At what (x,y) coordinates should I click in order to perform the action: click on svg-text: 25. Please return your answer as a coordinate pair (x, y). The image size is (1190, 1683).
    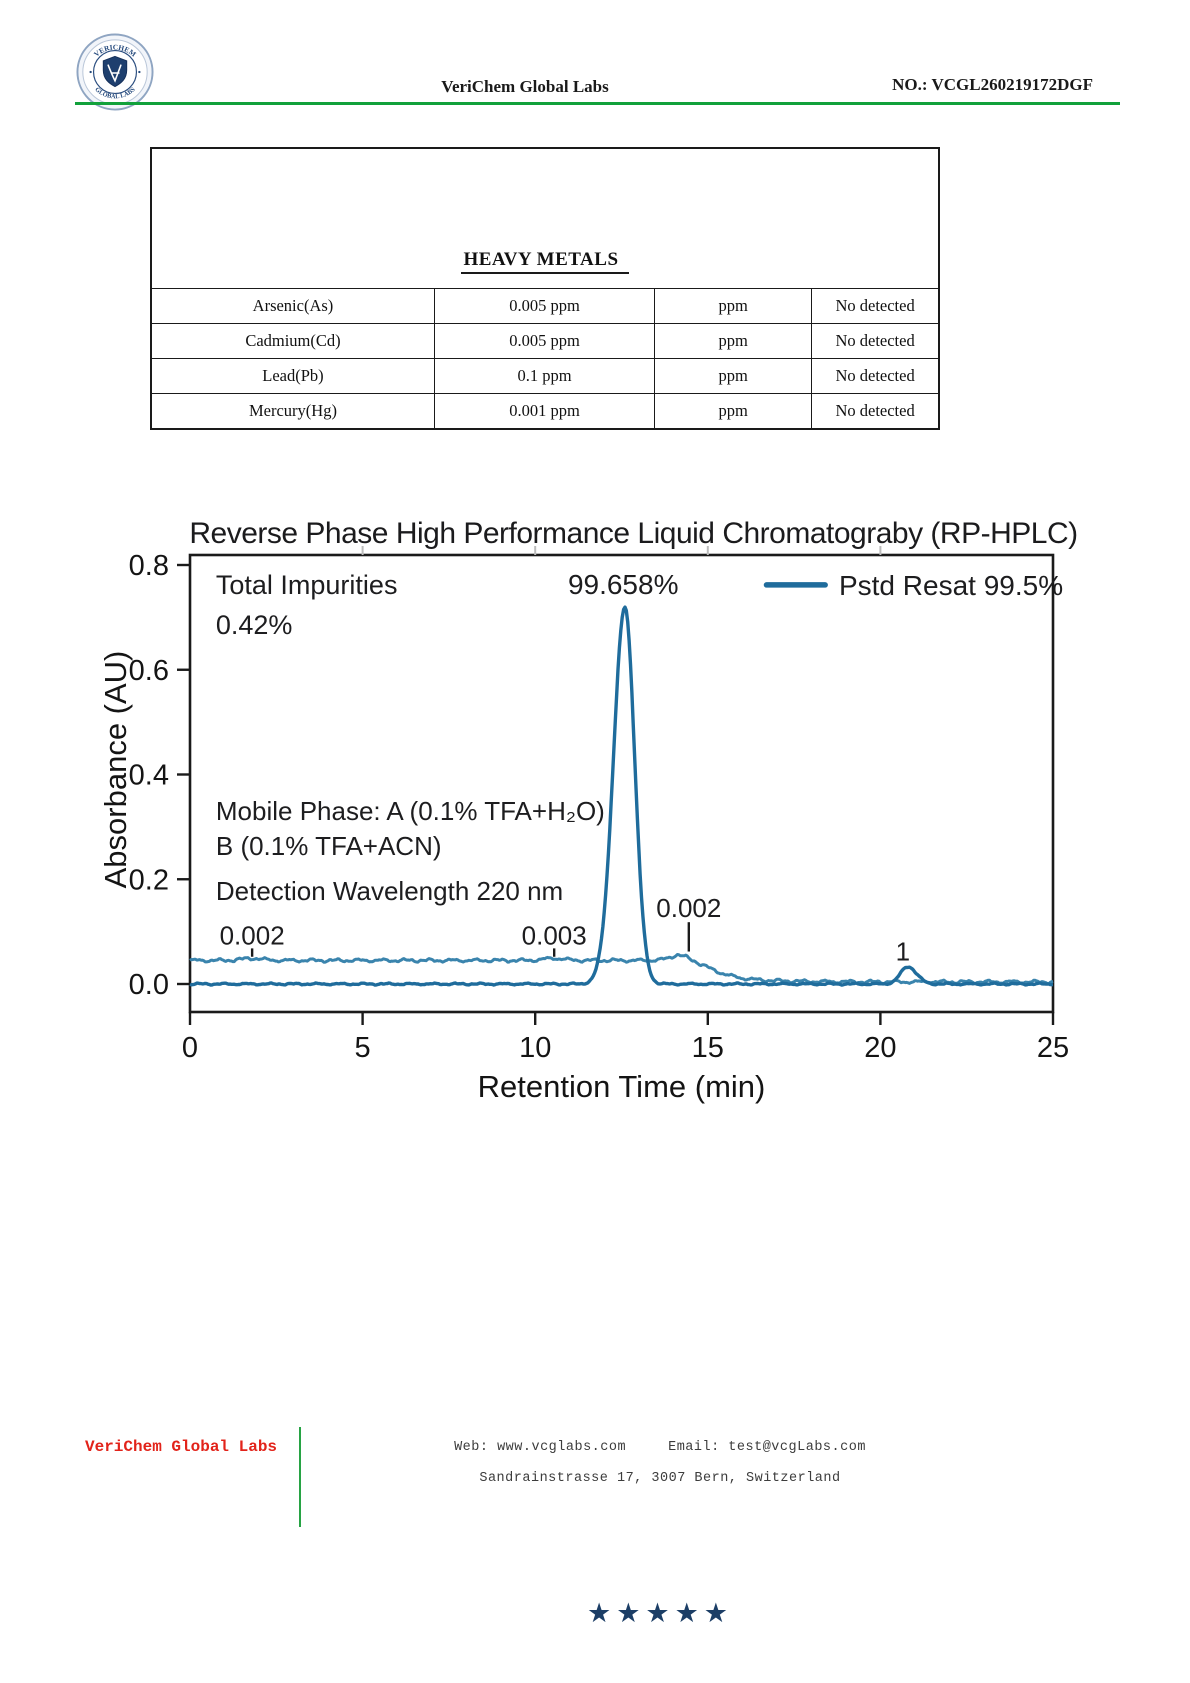
    Looking at the image, I should click on (1053, 1048).